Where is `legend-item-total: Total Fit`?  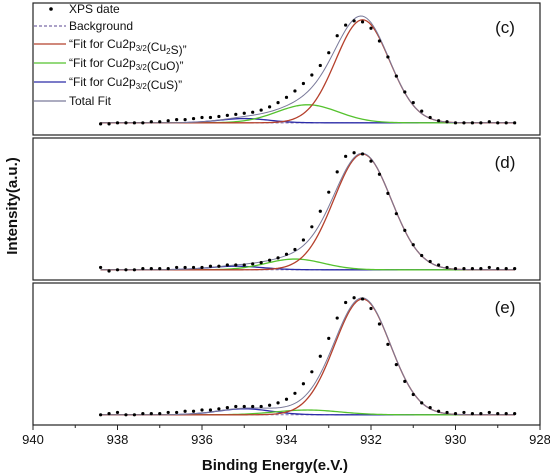
legend-item-total: Total Fit is located at coordinates (73, 101).